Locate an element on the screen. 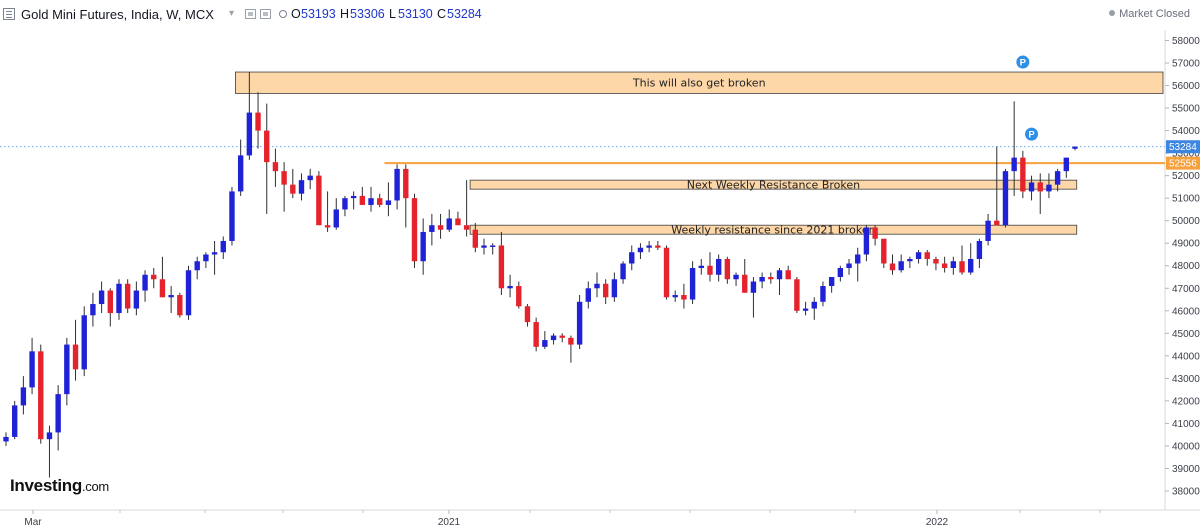 The width and height of the screenshot is (1200, 530). y-tick-label: 38000 is located at coordinates (1186, 491).